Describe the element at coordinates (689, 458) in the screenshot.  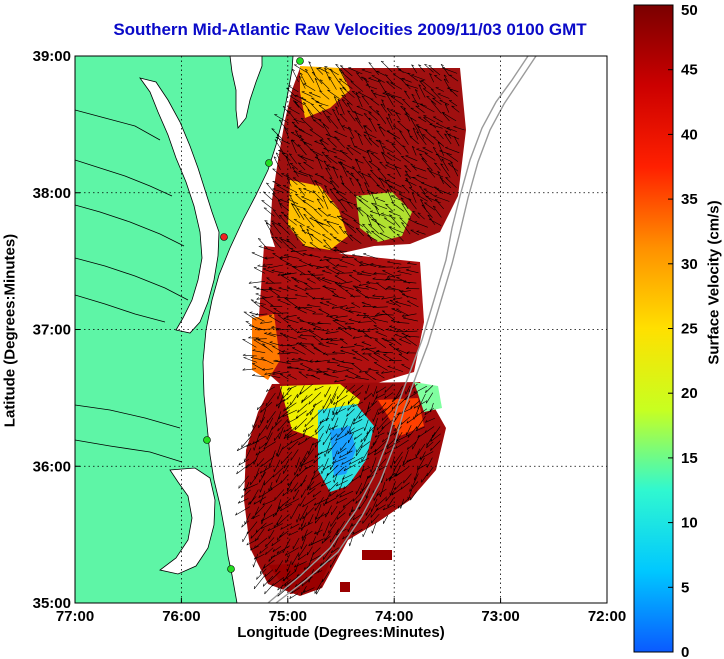
I see `colorbar-tick-label: 15` at that location.